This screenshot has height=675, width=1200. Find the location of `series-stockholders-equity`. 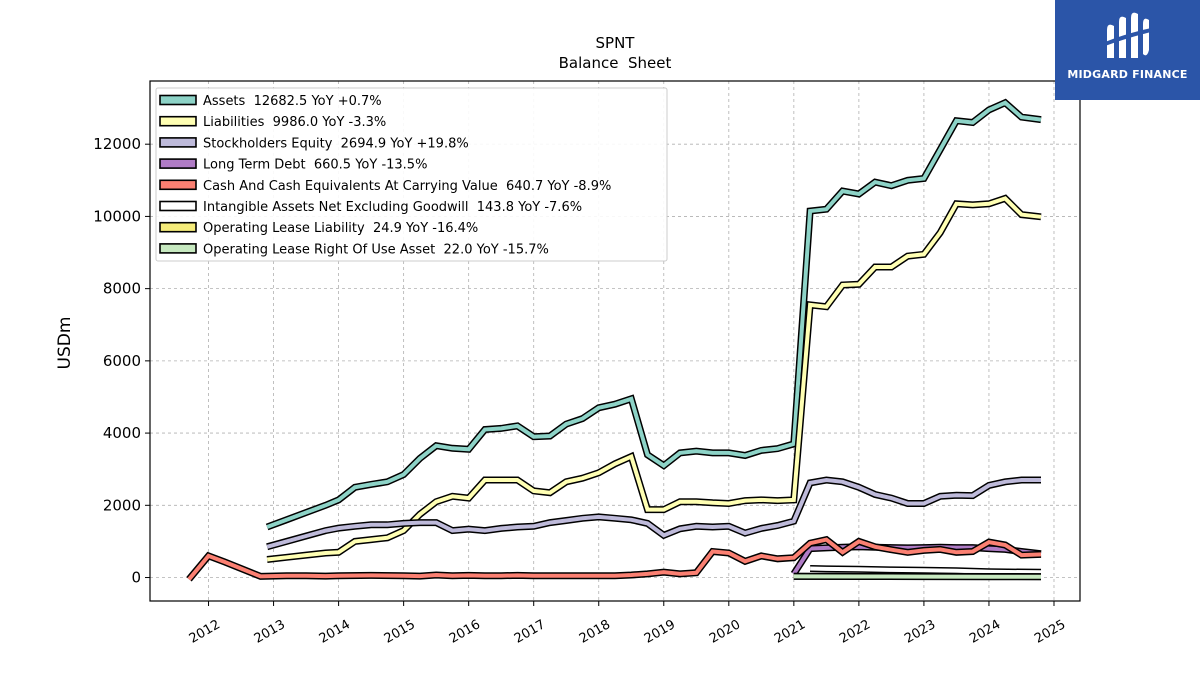

series-stockholders-equity is located at coordinates (653, 513).